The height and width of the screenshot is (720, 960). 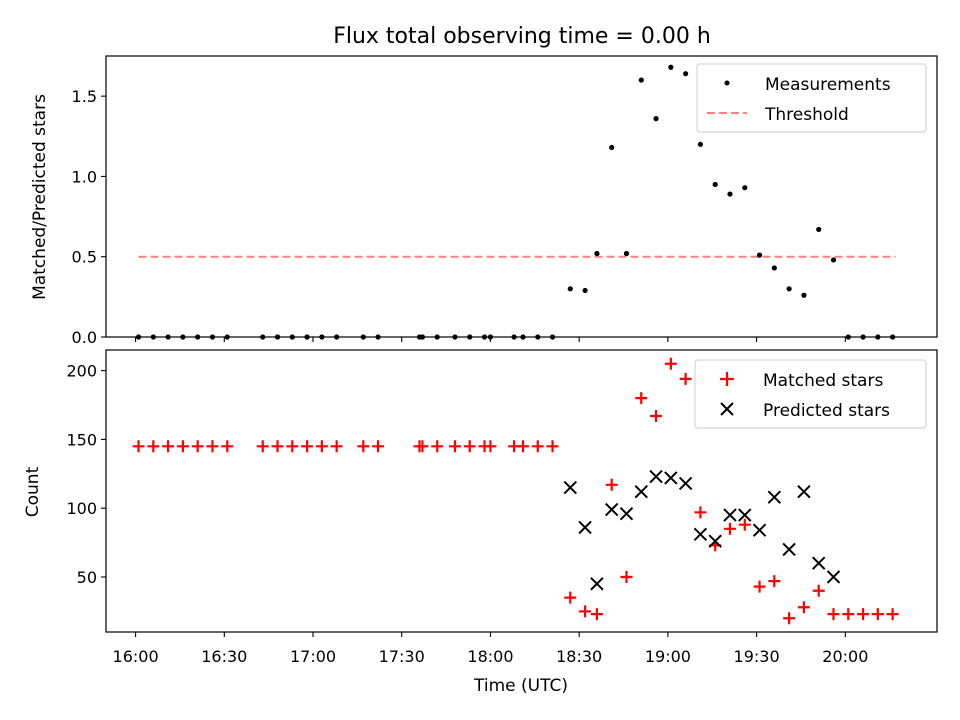 What do you see at coordinates (84, 337) in the screenshot?
I see `top-y-tick-label: 0.0` at bounding box center [84, 337].